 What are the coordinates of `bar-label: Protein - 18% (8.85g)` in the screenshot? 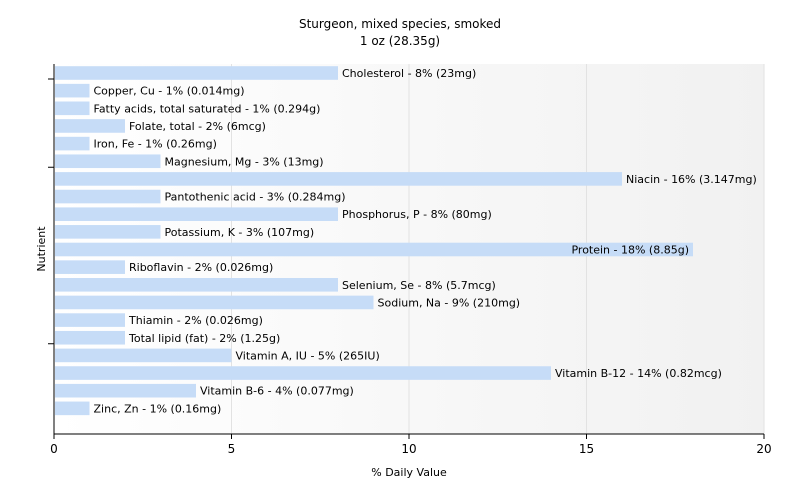 It's located at (630, 250).